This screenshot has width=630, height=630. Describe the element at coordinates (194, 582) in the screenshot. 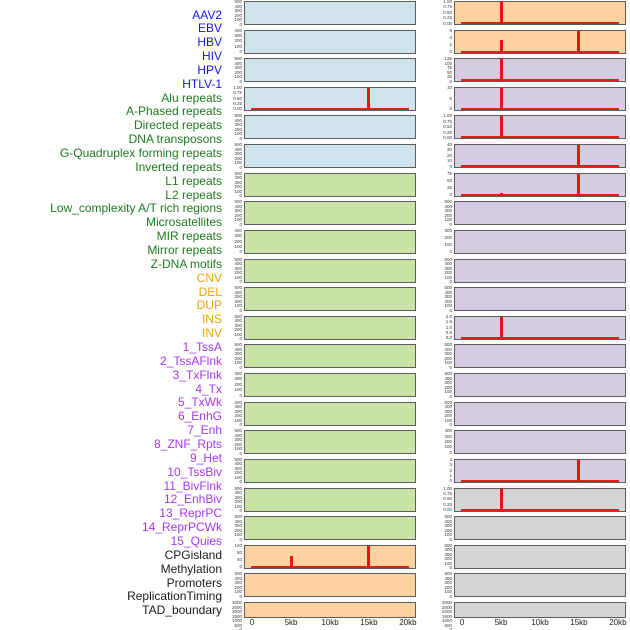

I see `track-label: Promoters` at that location.